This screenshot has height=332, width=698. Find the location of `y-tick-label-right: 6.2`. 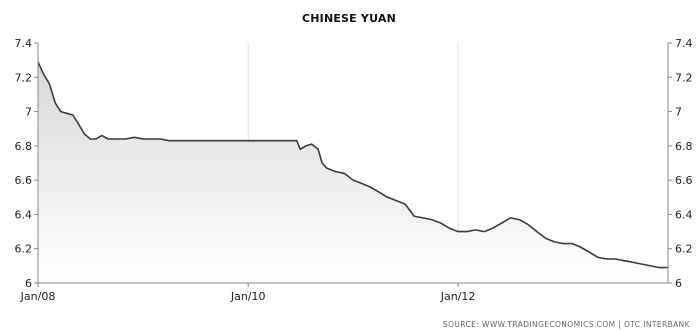

y-tick-label-right: 6.2 is located at coordinates (684, 249).